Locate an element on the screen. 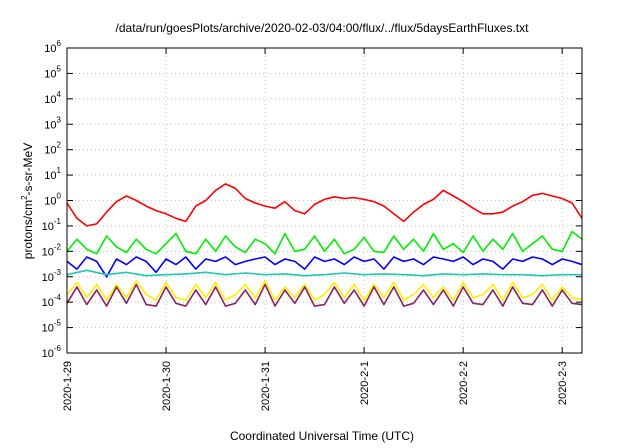  y-tick-label: 10³ is located at coordinates (52, 123).